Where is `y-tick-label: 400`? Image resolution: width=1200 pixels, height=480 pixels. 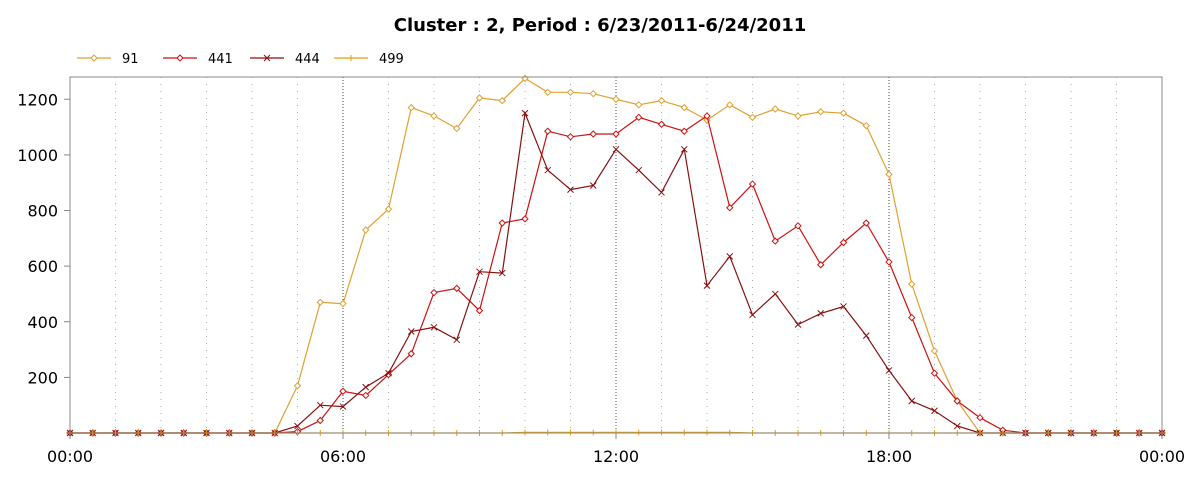
y-tick-label: 400 is located at coordinates (42, 322).